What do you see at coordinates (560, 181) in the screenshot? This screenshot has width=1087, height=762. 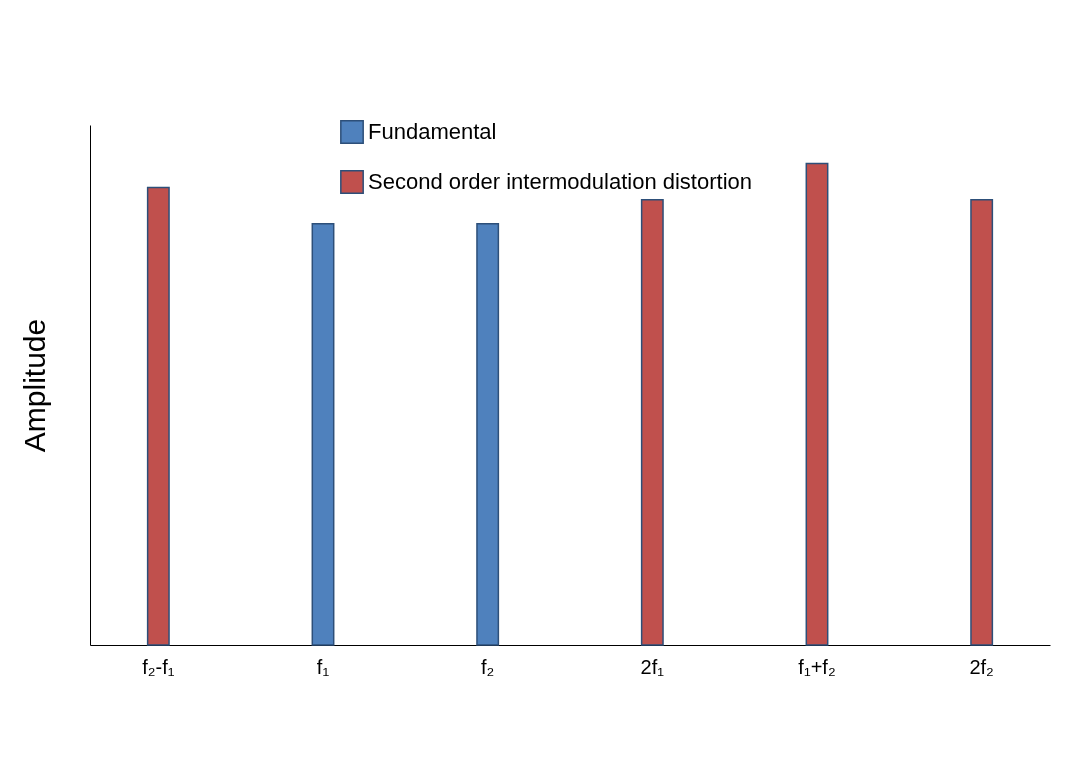 I see `legend-label: Second order intermodulation distortion` at bounding box center [560, 181].